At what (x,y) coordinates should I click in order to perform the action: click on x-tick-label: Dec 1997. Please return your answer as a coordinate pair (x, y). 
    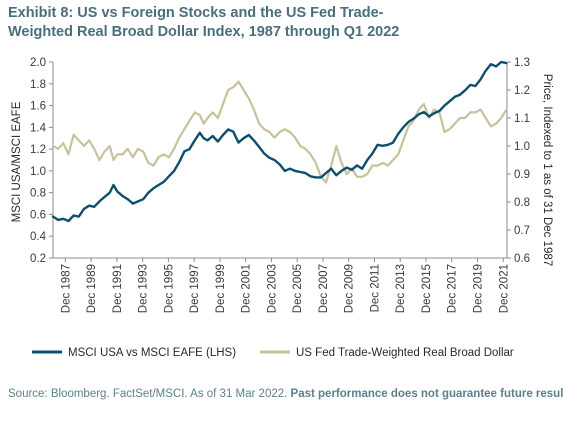
    Looking at the image, I should click on (195, 288).